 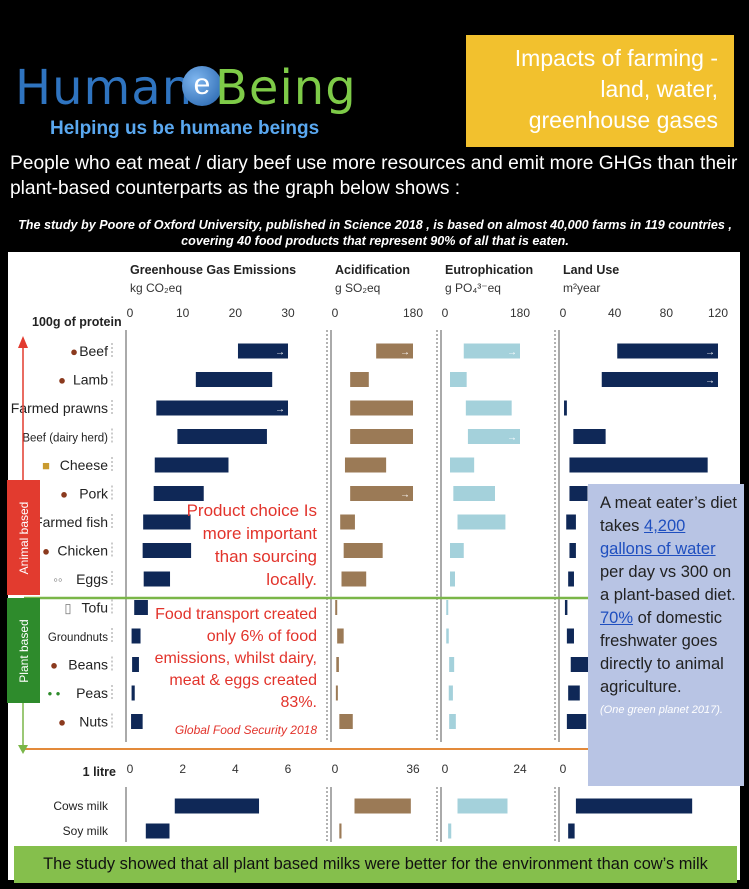 What do you see at coordinates (616, 58) in the screenshot?
I see `title-line-1: Impacts of farming -` at bounding box center [616, 58].